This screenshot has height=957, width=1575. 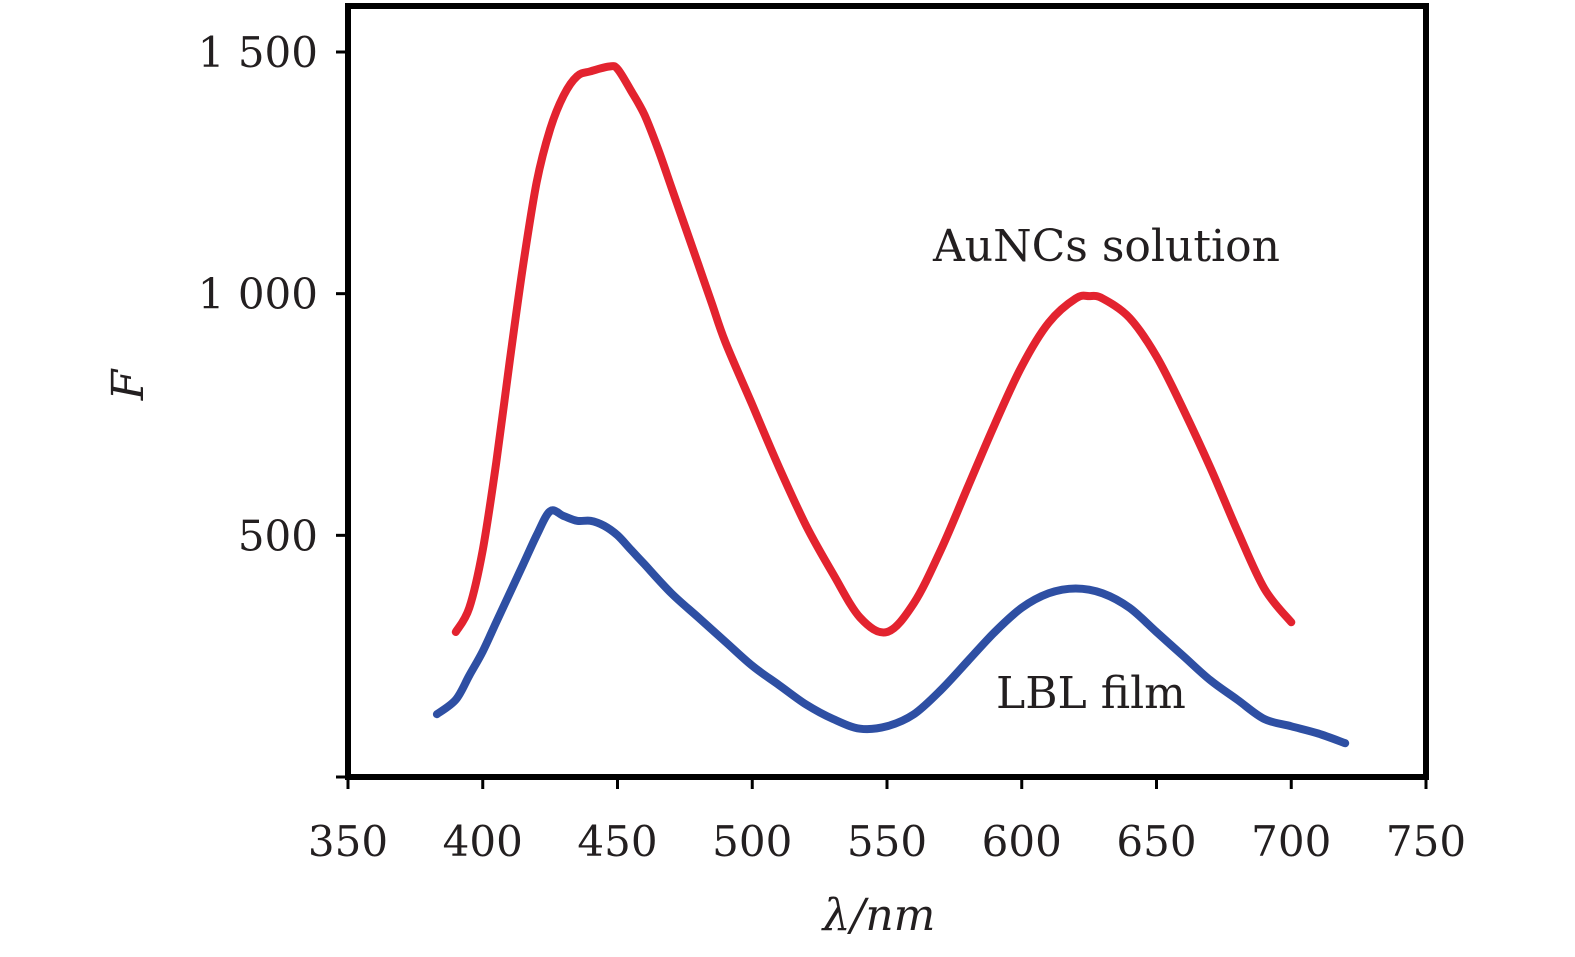 What do you see at coordinates (887, 841) in the screenshot?
I see `x-tick-label: 550` at bounding box center [887, 841].